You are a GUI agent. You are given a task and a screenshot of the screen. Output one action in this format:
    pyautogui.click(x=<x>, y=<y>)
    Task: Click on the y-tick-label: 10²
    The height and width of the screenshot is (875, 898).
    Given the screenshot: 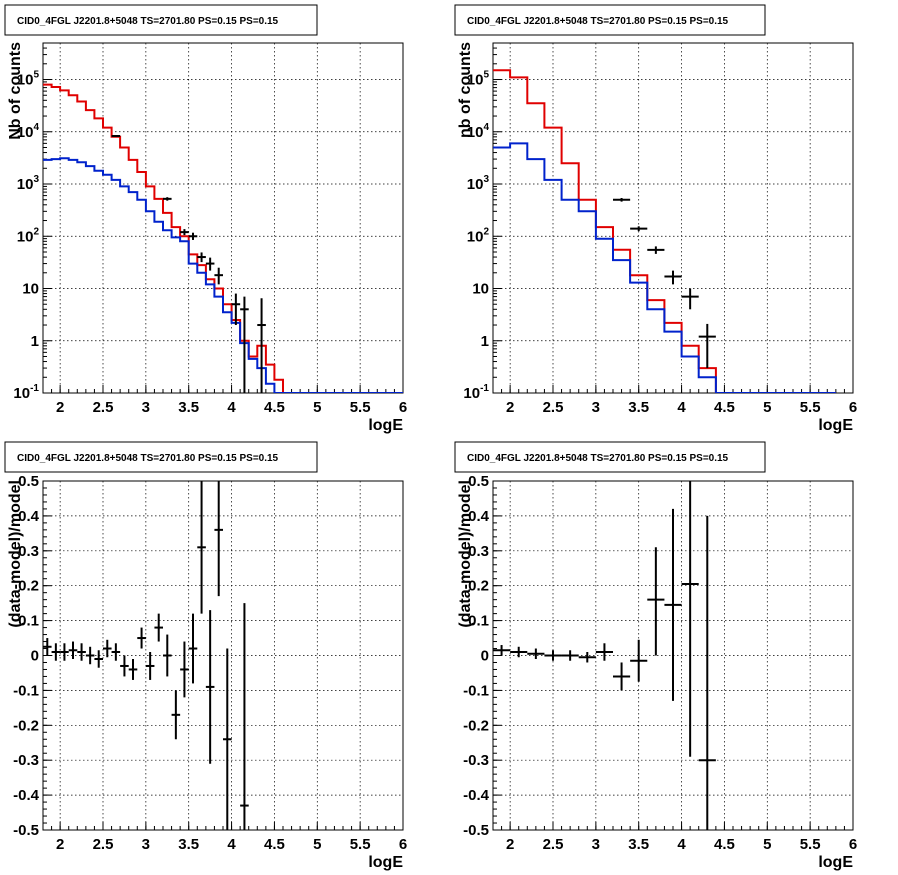 What is the action you would take?
    pyautogui.click(x=478, y=235)
    